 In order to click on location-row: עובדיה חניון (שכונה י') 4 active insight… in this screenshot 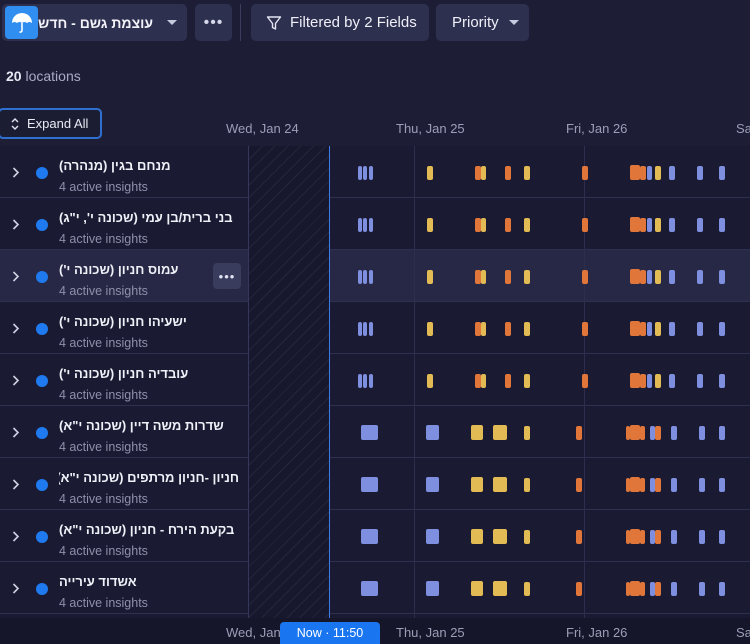, I will do `click(375, 380)`.